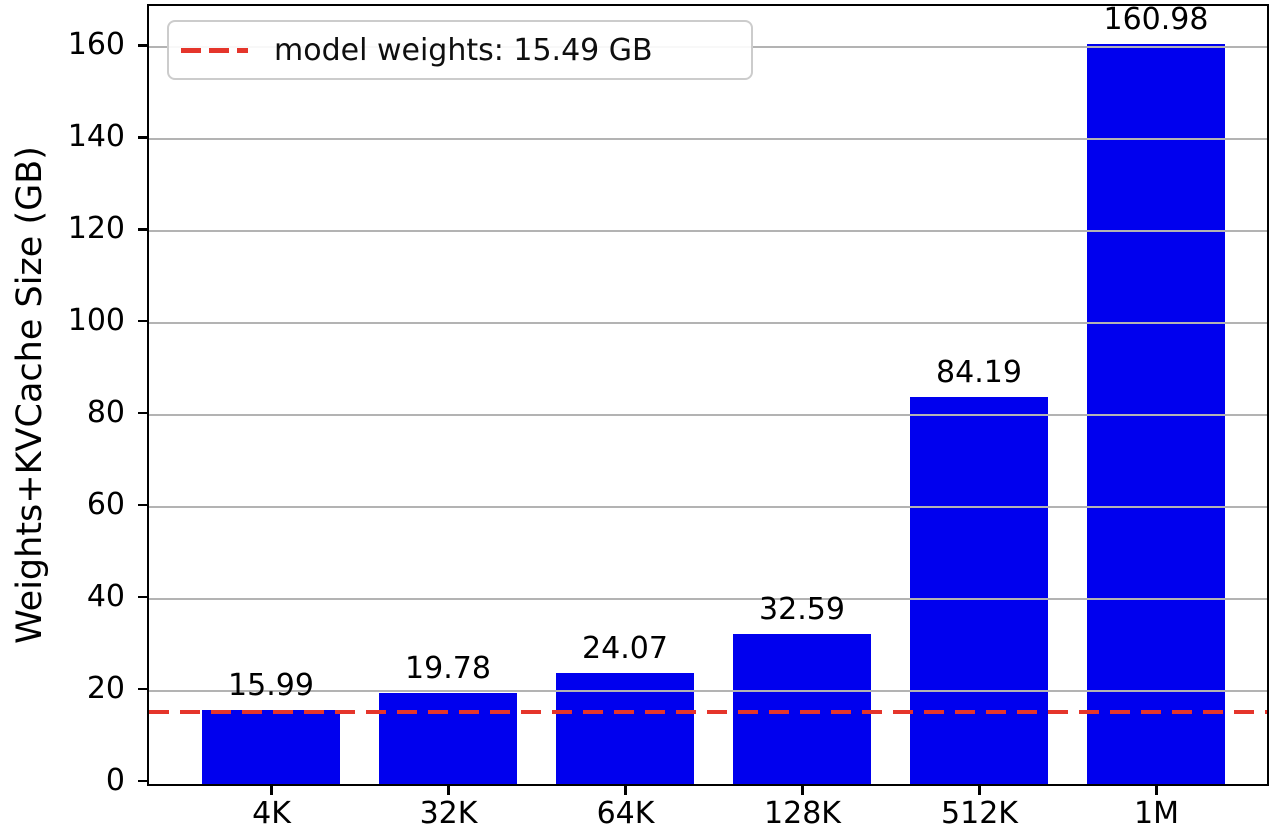  Describe the element at coordinates (271, 686) in the screenshot. I see `bar-value-label-4K: 15.99` at that location.